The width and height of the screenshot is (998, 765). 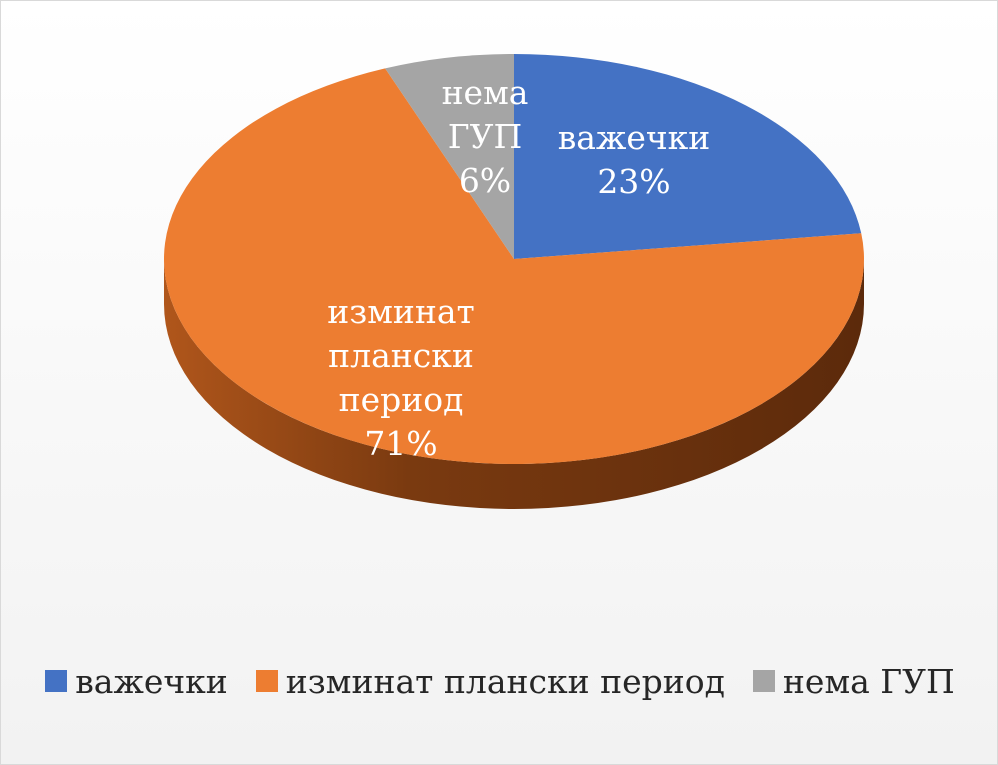 I want to click on legend-label: изминат плански период, so click(x=505, y=681).